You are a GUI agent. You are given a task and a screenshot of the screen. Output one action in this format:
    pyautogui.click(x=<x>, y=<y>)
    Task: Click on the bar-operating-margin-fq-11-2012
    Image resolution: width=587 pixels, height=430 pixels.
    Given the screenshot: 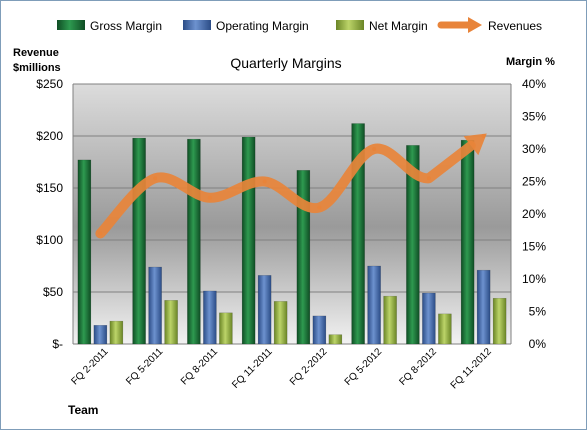 What is the action you would take?
    pyautogui.click(x=483, y=307)
    